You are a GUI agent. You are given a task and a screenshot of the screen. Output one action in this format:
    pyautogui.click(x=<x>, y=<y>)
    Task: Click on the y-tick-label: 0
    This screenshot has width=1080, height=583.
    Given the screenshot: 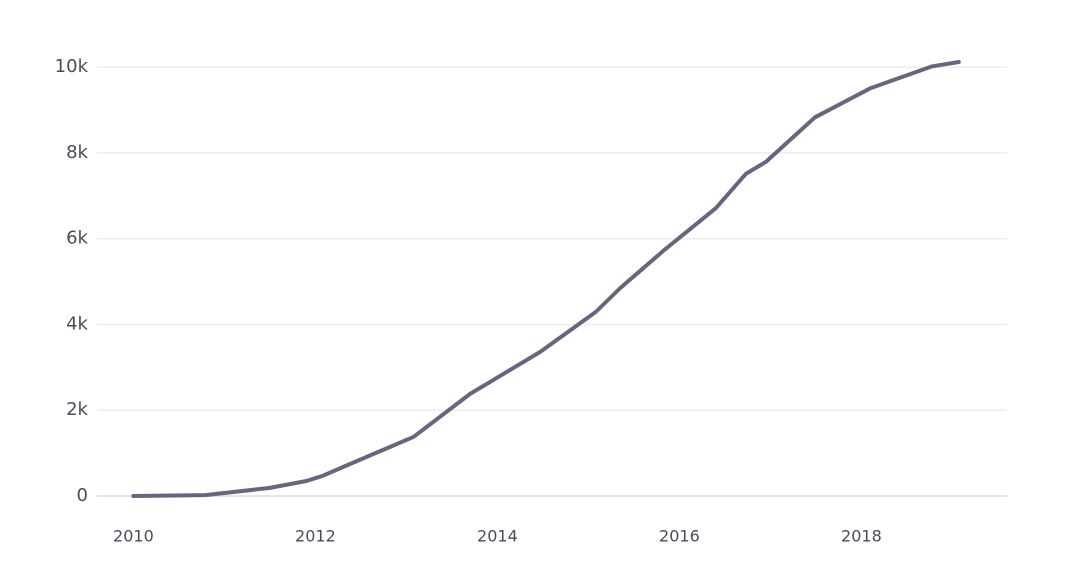 What is the action you would take?
    pyautogui.click(x=82, y=495)
    